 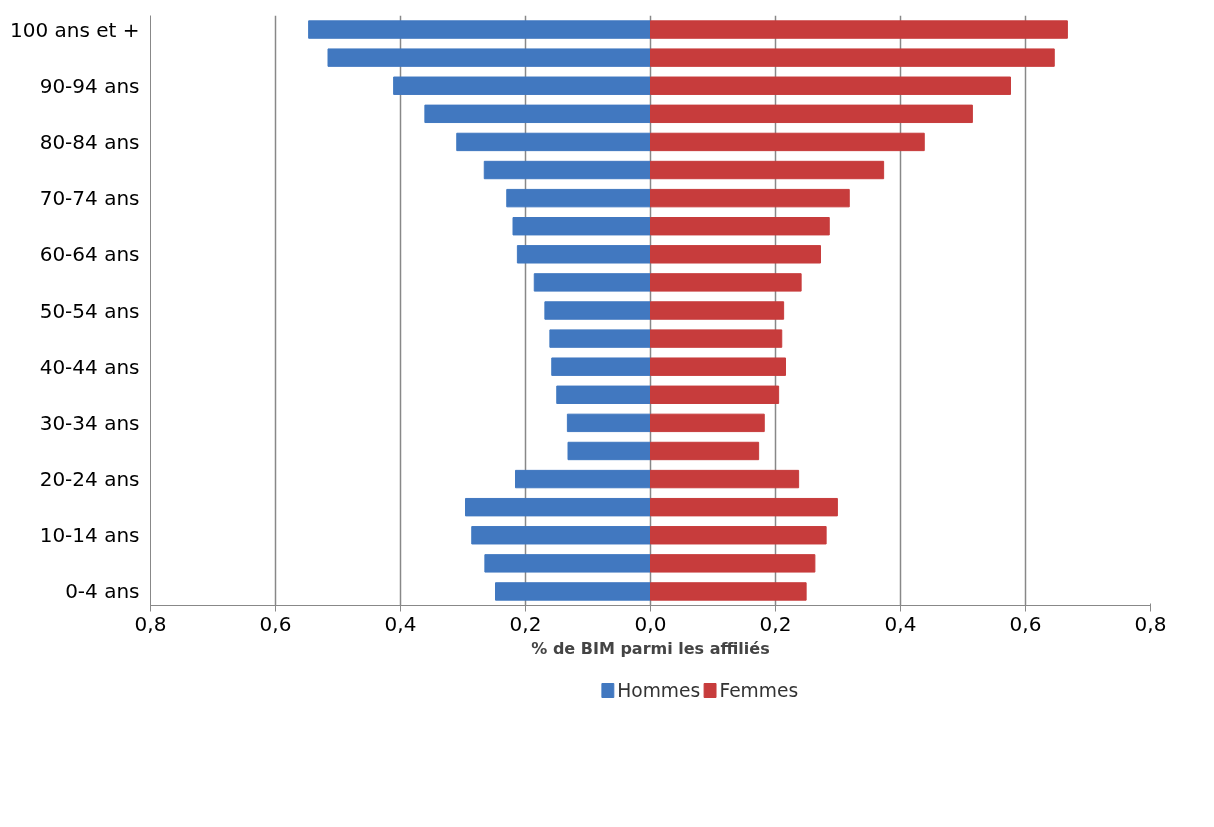 What do you see at coordinates (89, 422) in the screenshot?
I see `y-tick-label: 30-34 ans` at bounding box center [89, 422].